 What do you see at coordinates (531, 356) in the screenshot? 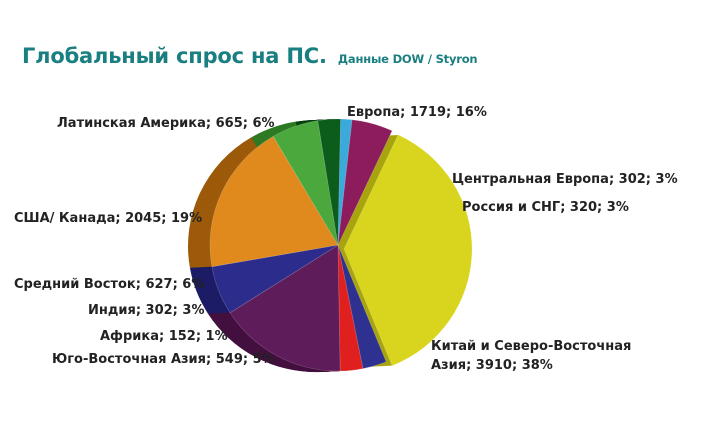
I see `slice-label: Китай и Северо-Восточная Азия; 3910; 38%` at bounding box center [531, 356].